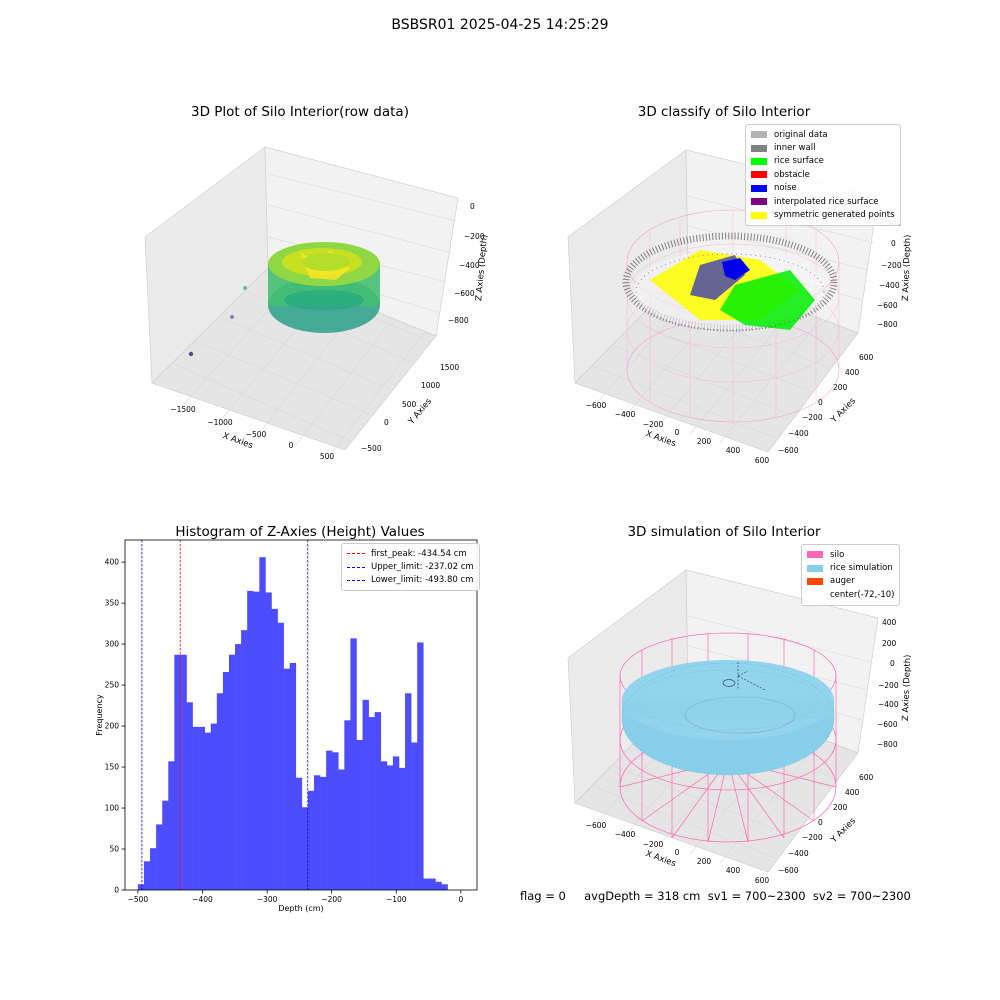 The height and width of the screenshot is (1000, 1000). I want to click on panel2-xtick: −400, so click(625, 414).